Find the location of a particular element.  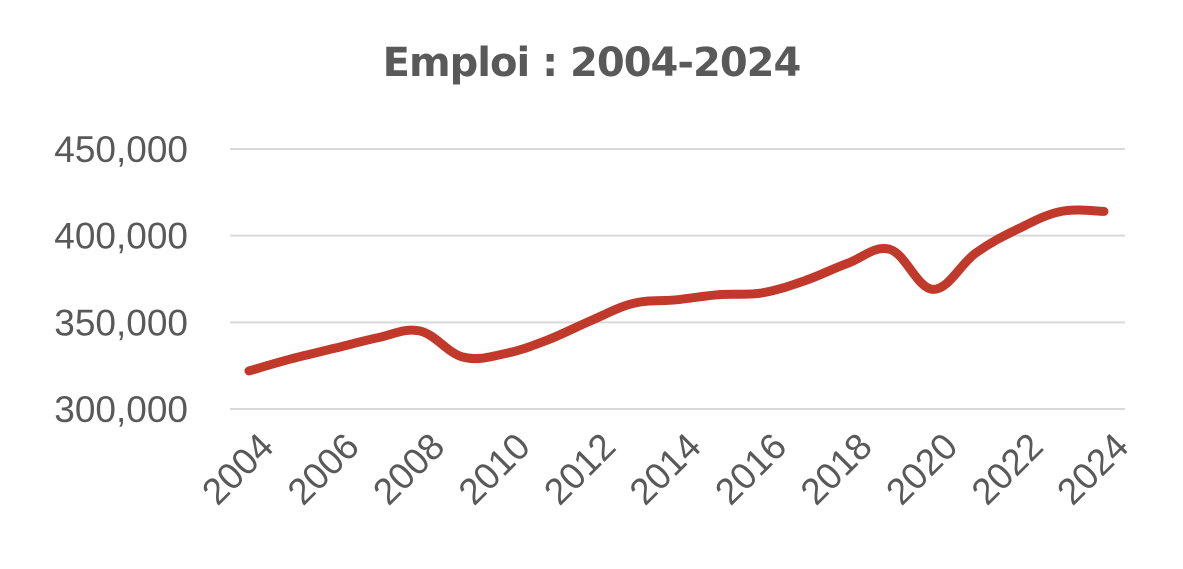

x-tick-label: 2018 is located at coordinates (836, 468).